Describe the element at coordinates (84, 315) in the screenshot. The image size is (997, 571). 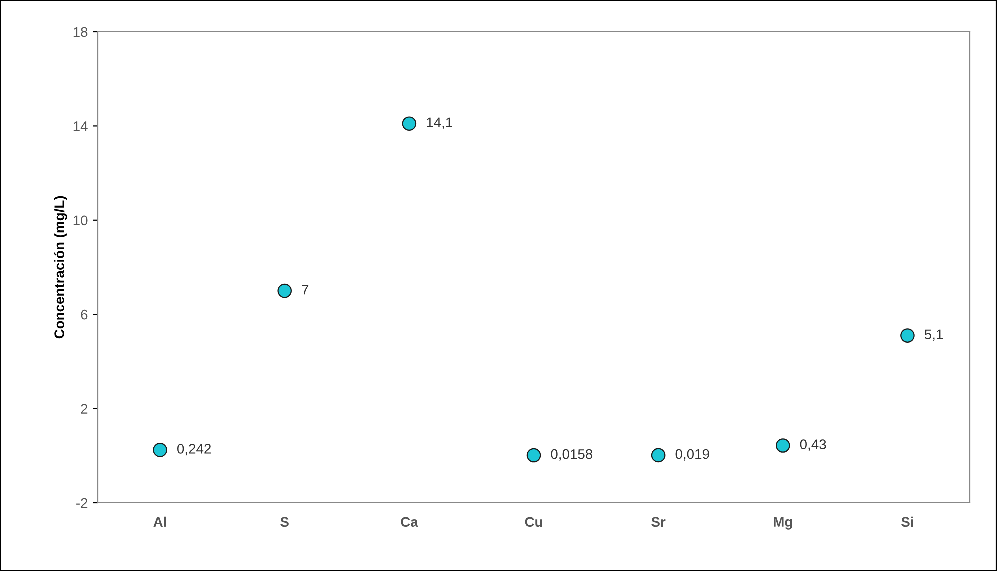
I see `y-tick-label: 6` at that location.